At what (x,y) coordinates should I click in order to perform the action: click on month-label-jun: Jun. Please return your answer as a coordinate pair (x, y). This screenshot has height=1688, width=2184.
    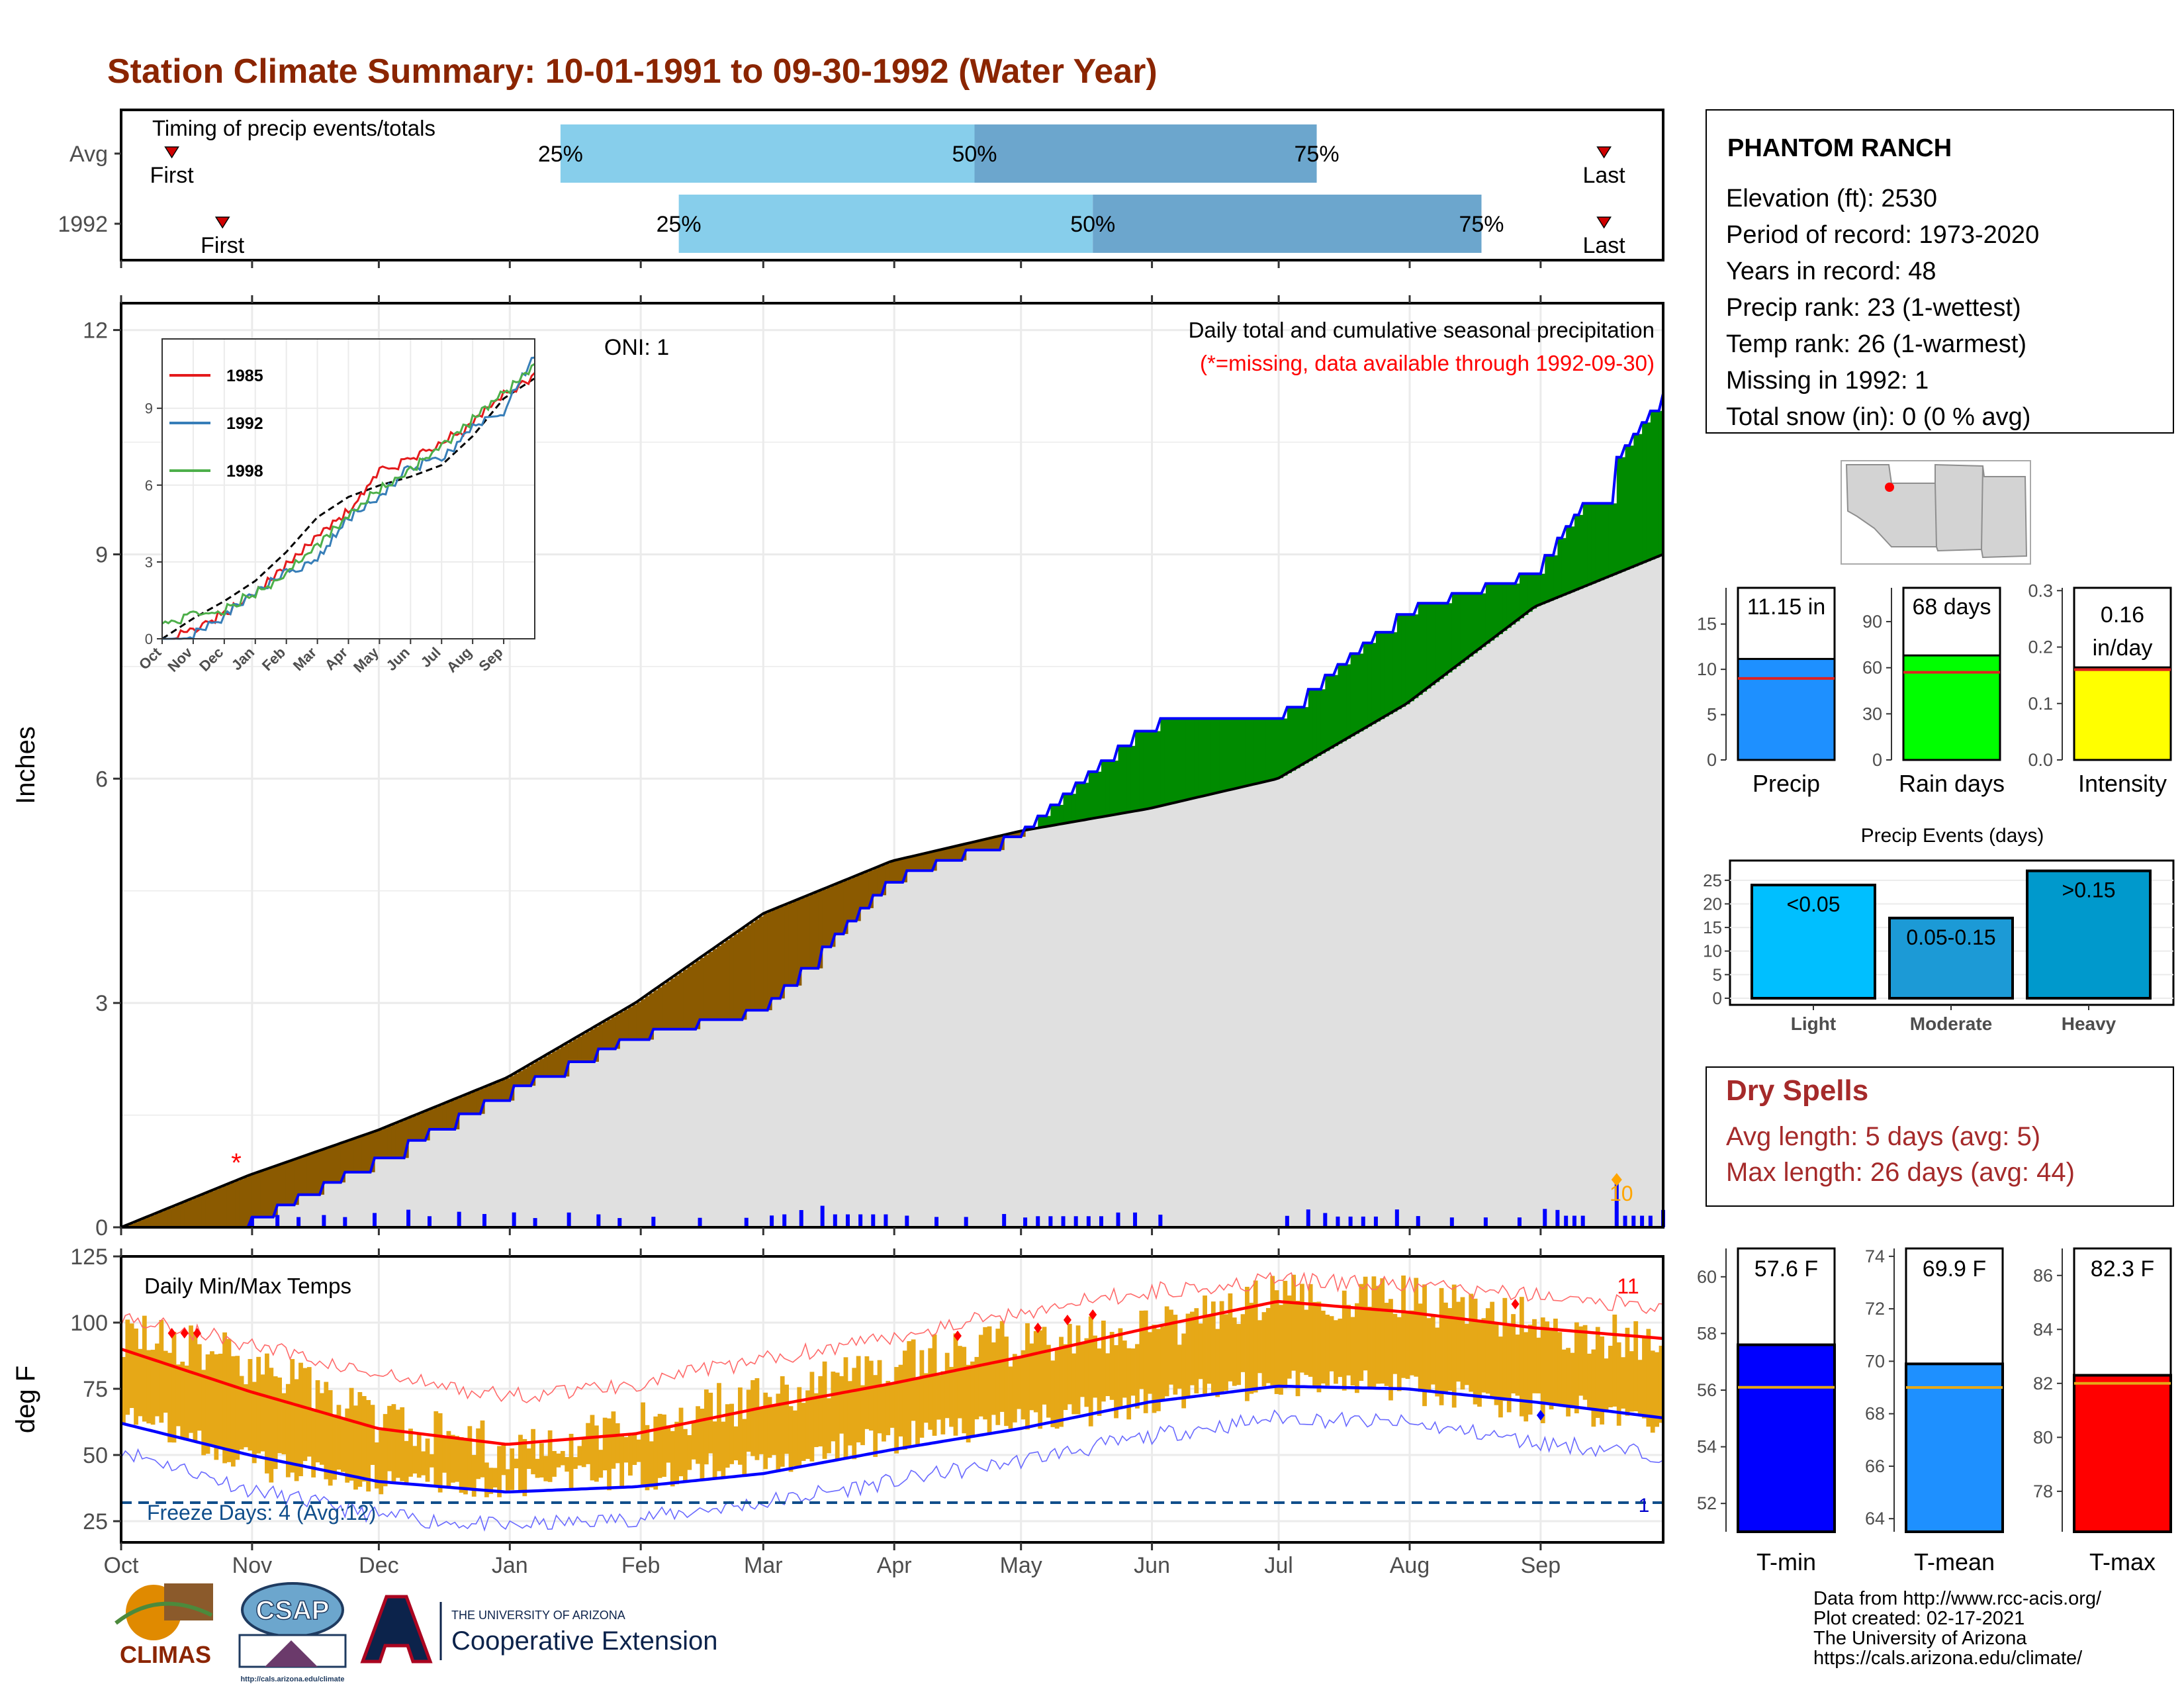
    Looking at the image, I should click on (1152, 1565).